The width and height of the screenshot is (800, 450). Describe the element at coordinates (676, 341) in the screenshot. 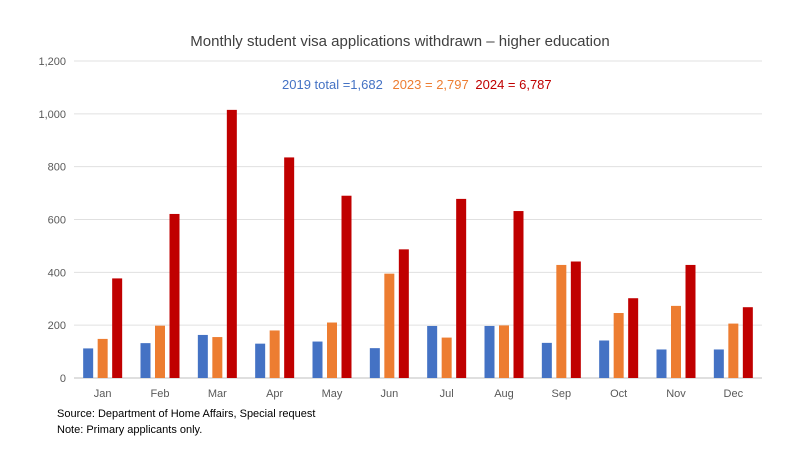

I see `bar-2023-nov` at that location.